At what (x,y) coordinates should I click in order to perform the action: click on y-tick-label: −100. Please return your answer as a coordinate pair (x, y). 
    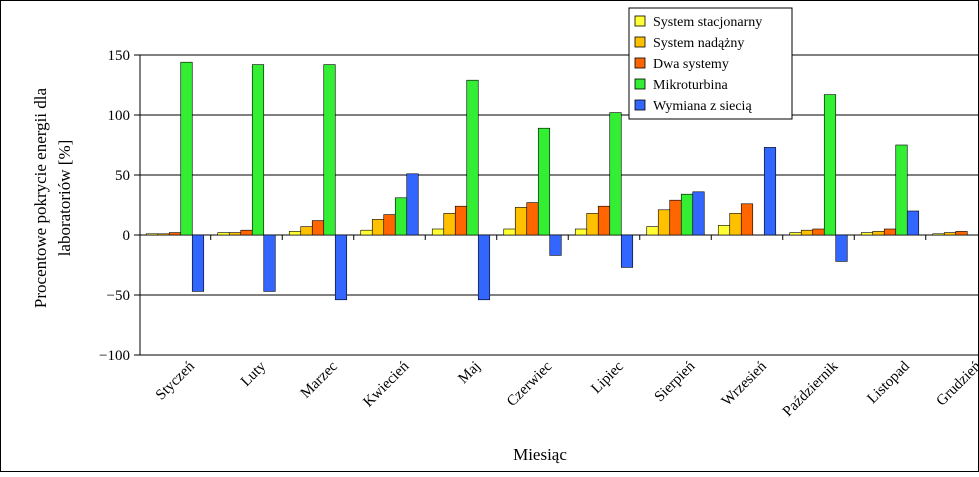
    Looking at the image, I should click on (114, 356).